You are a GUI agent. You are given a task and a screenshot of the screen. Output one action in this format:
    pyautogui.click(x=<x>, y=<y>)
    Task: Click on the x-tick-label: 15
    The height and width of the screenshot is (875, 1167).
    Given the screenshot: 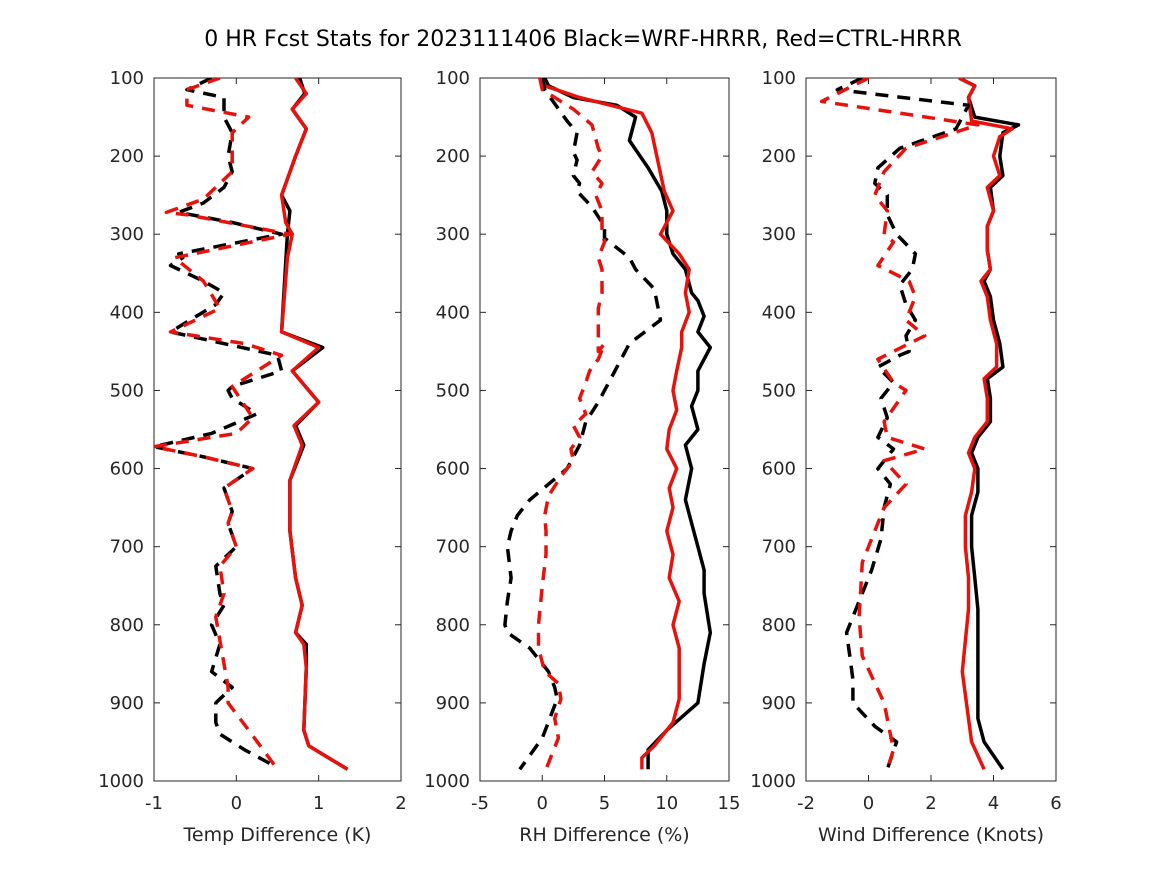 What is the action you would take?
    pyautogui.click(x=729, y=803)
    